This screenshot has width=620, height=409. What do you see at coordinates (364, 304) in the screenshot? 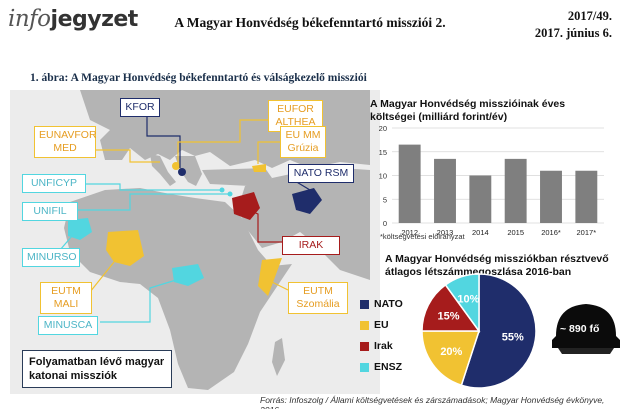
I see `legend-swatch-nato` at bounding box center [364, 304].